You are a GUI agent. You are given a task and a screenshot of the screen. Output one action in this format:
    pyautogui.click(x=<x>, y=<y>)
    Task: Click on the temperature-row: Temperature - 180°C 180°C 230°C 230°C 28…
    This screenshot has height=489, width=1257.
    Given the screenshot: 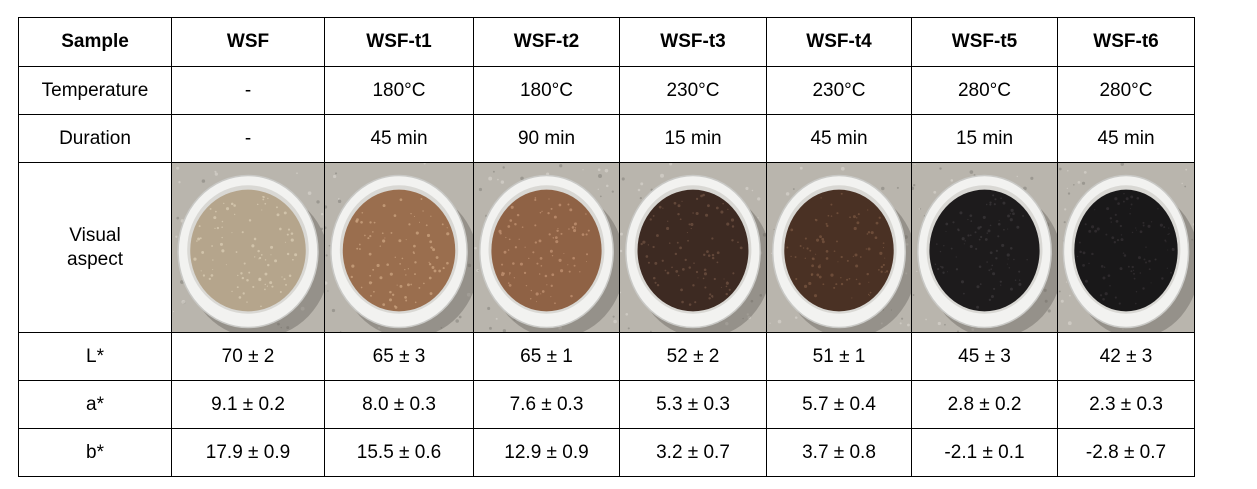 What is the action you would take?
    pyautogui.click(x=606, y=90)
    